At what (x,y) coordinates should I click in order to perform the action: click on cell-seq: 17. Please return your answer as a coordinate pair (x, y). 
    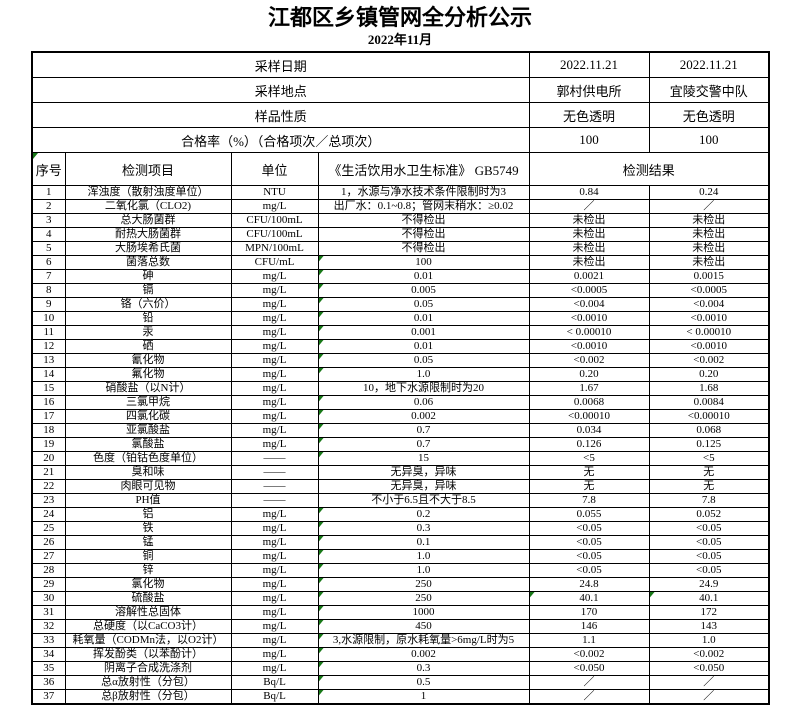
    Looking at the image, I should click on (48, 416).